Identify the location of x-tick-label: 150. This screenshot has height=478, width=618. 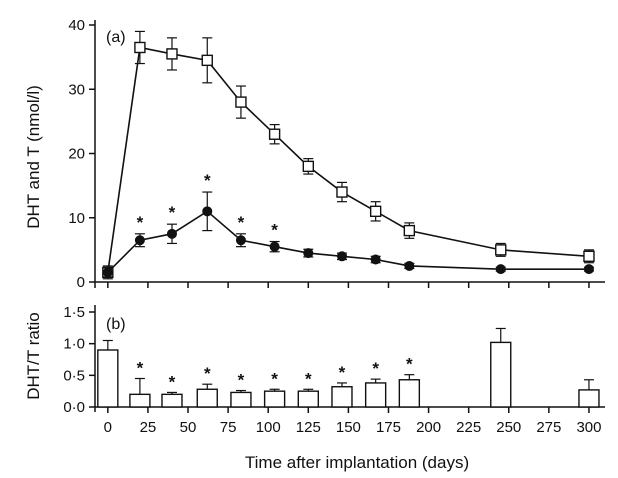
(348, 427).